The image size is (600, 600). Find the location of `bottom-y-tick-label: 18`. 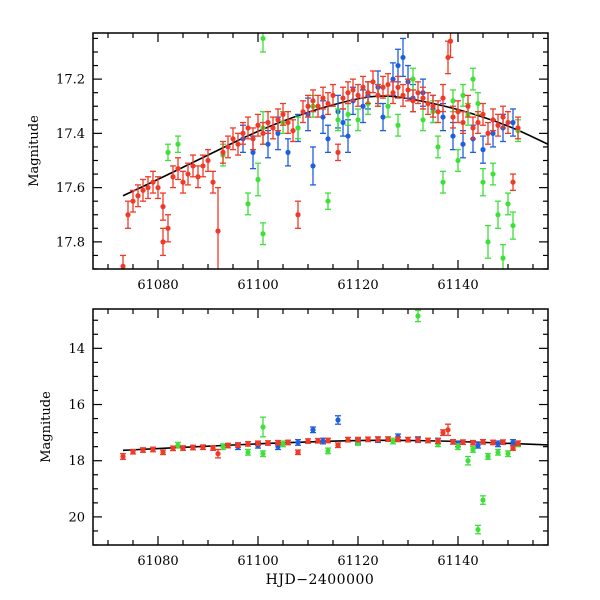

bottom-y-tick-label: 18 is located at coordinates (76, 461).